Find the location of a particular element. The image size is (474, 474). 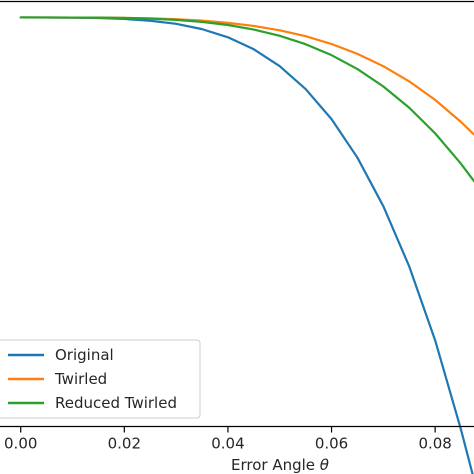

x-axis-label-symbol: θ is located at coordinates (324, 465).